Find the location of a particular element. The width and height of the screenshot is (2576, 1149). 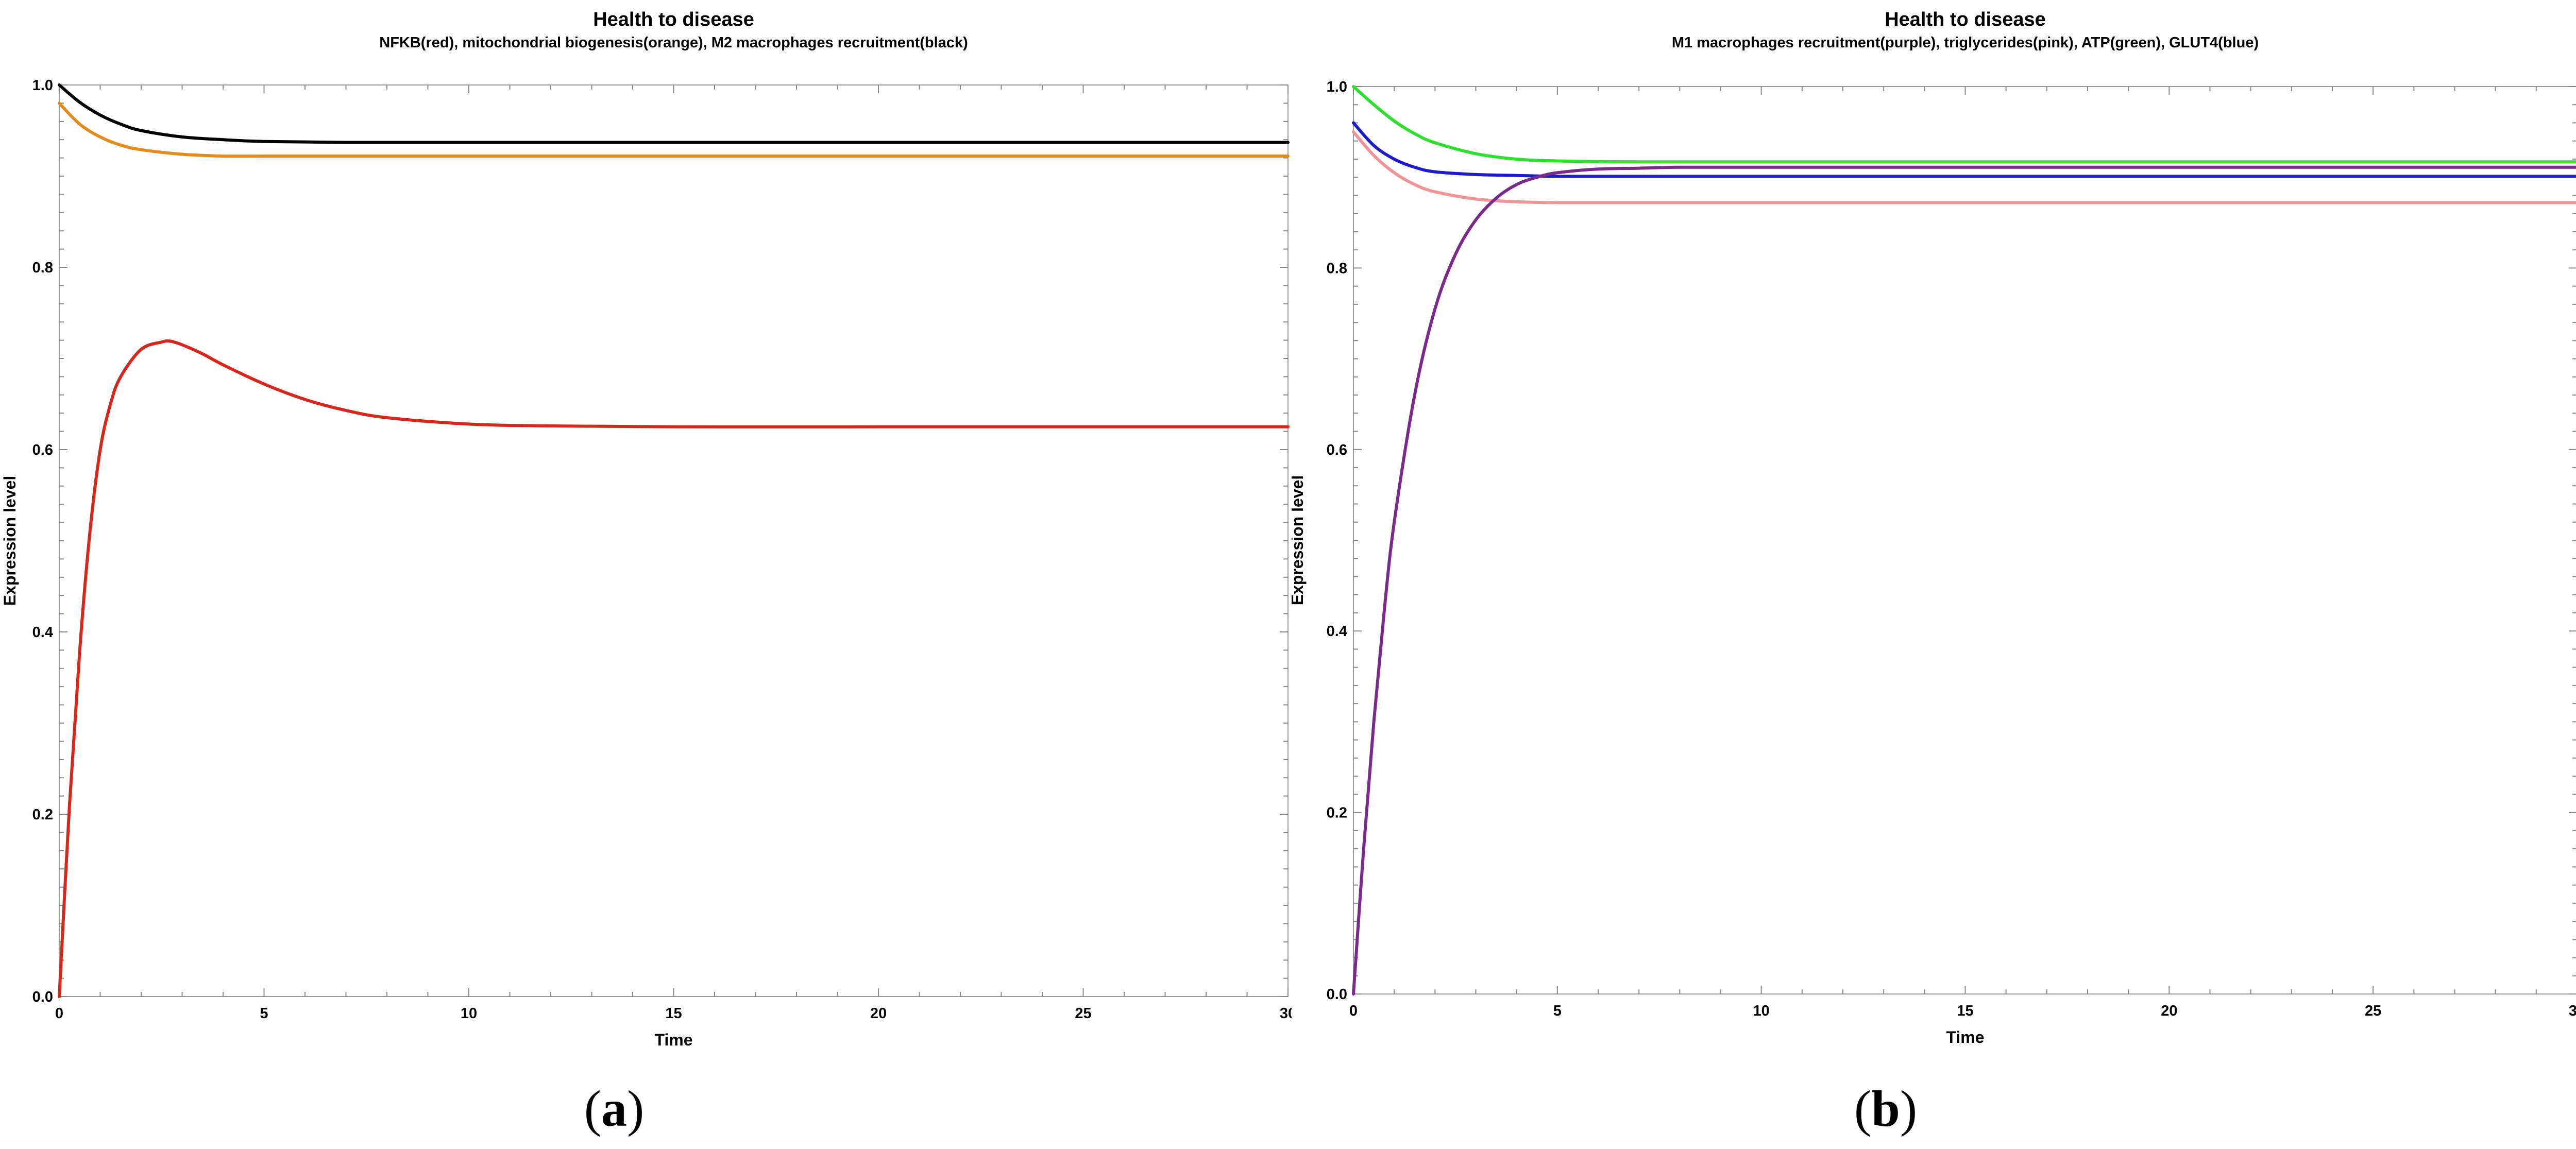

chart-b-title: Health to disease is located at coordinates (1965, 19).